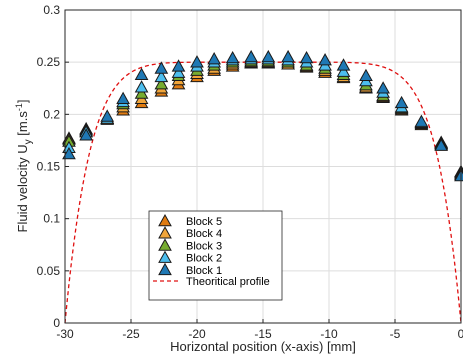  What do you see at coordinates (51, 219) in the screenshot?
I see `y-tick-label: 0.1` at bounding box center [51, 219].